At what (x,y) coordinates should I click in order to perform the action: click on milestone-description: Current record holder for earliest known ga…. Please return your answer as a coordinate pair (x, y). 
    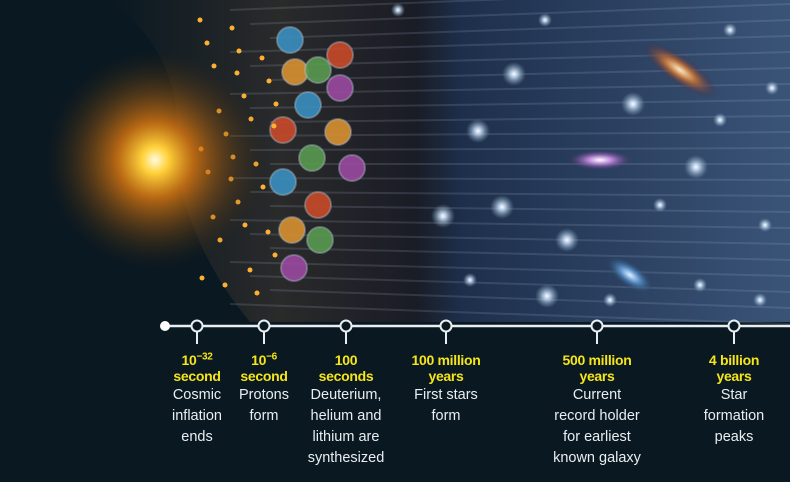
    Looking at the image, I should click on (597, 427).